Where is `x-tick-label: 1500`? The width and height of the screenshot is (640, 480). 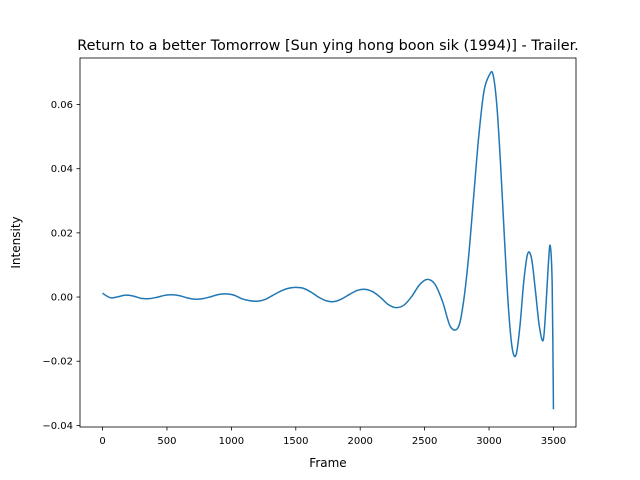 x-tick-label: 1500 is located at coordinates (295, 441).